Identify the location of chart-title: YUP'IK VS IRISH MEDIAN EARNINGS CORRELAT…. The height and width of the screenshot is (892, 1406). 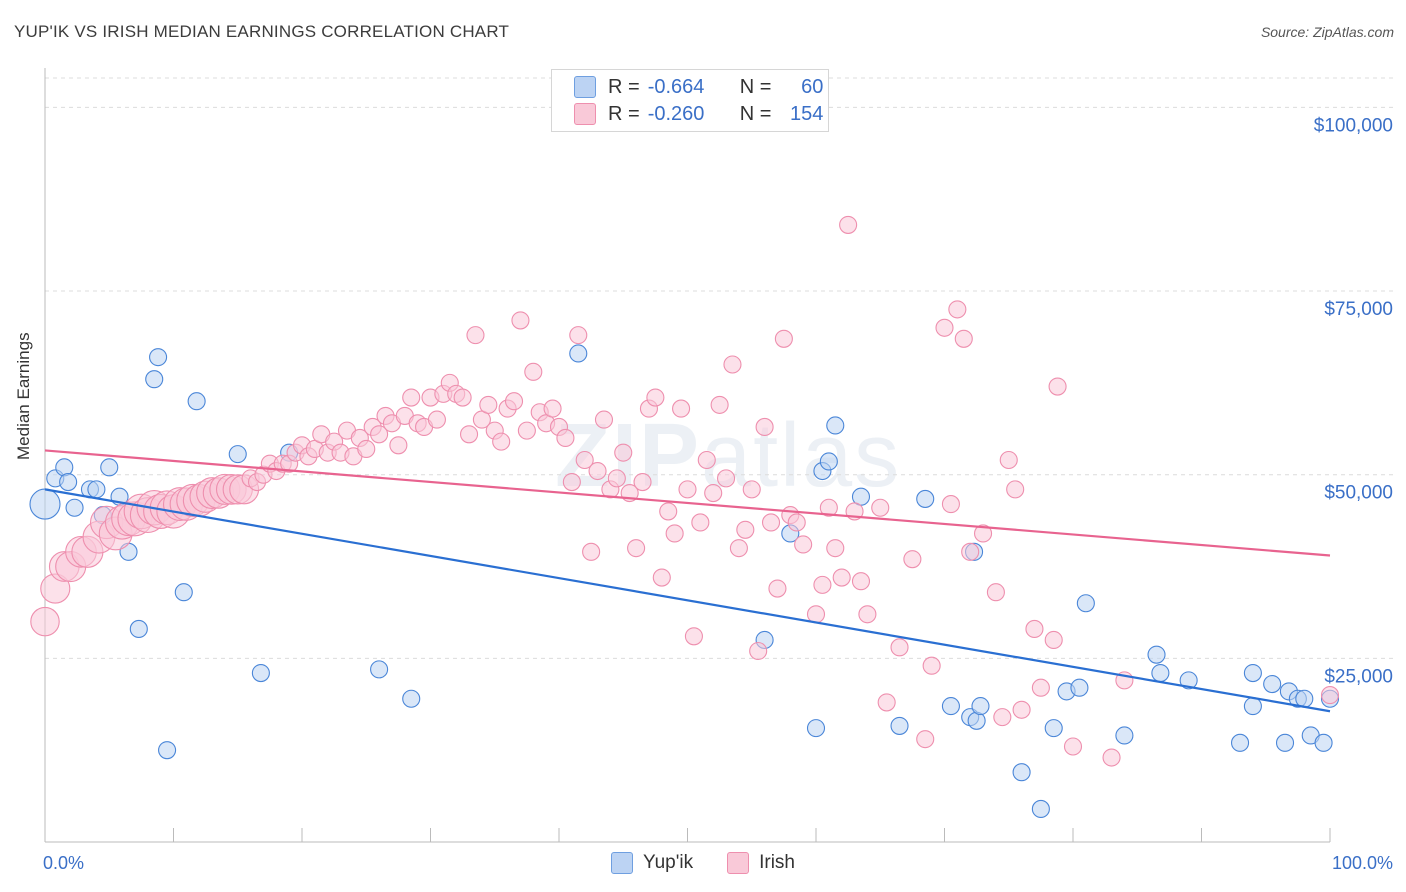
(262, 31).